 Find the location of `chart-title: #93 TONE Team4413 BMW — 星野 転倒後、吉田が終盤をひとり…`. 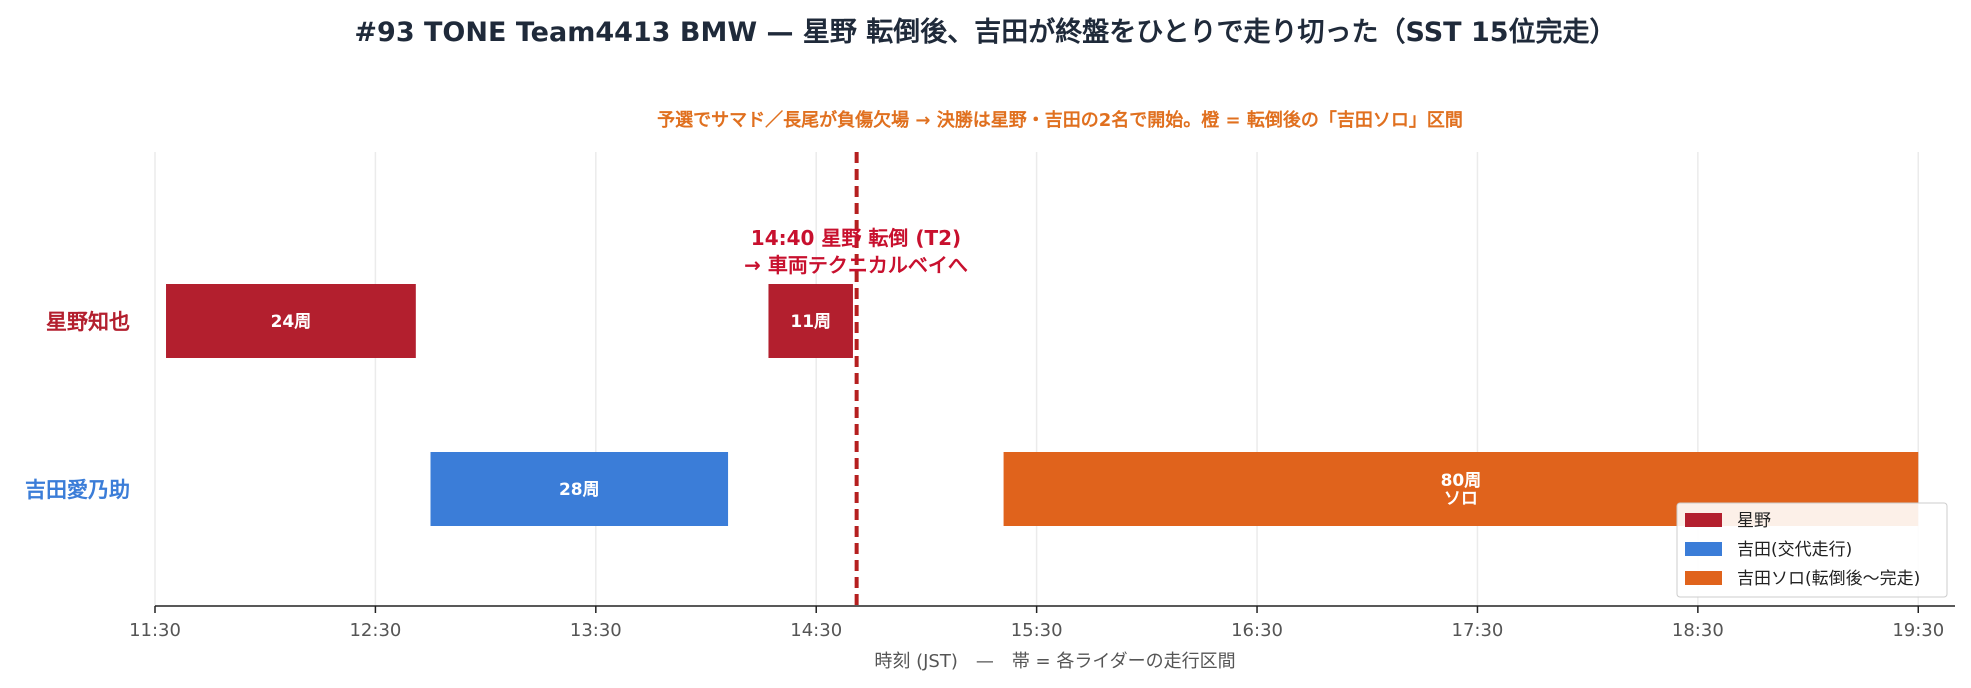

chart-title: #93 TONE Team4413 BMW — 星野 転倒後、吉田が終盤をひとり… is located at coordinates (985, 32).